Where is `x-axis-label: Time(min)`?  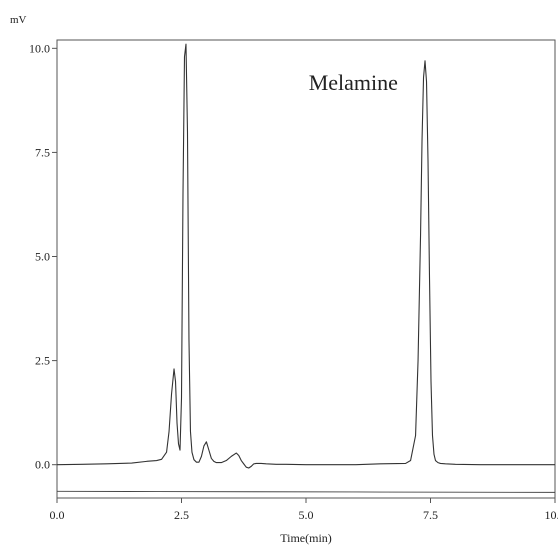
x-axis-label: Time(min) is located at coordinates (306, 538).